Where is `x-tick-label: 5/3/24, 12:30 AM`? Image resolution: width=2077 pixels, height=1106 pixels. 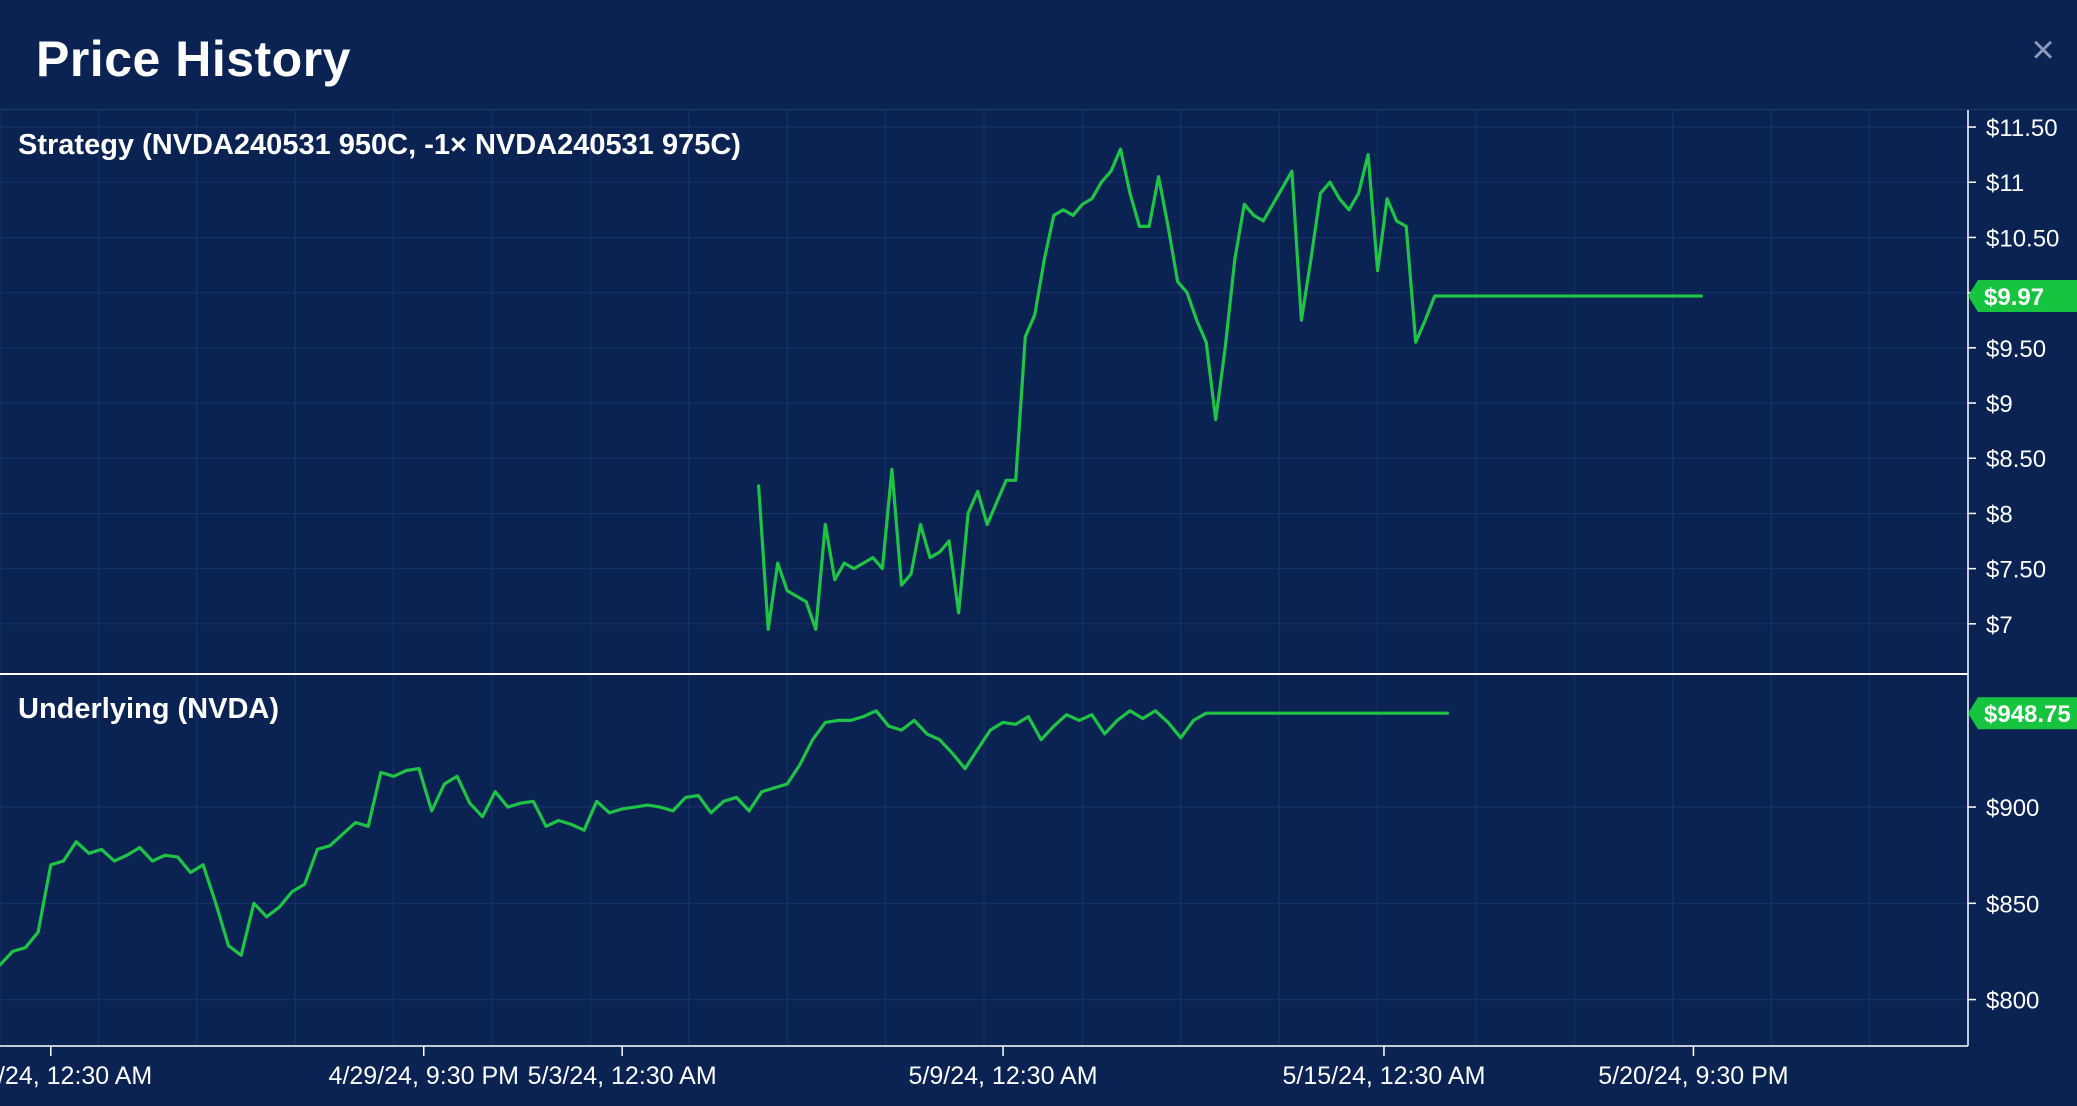 x-tick-label: 5/3/24, 12:30 AM is located at coordinates (622, 1076).